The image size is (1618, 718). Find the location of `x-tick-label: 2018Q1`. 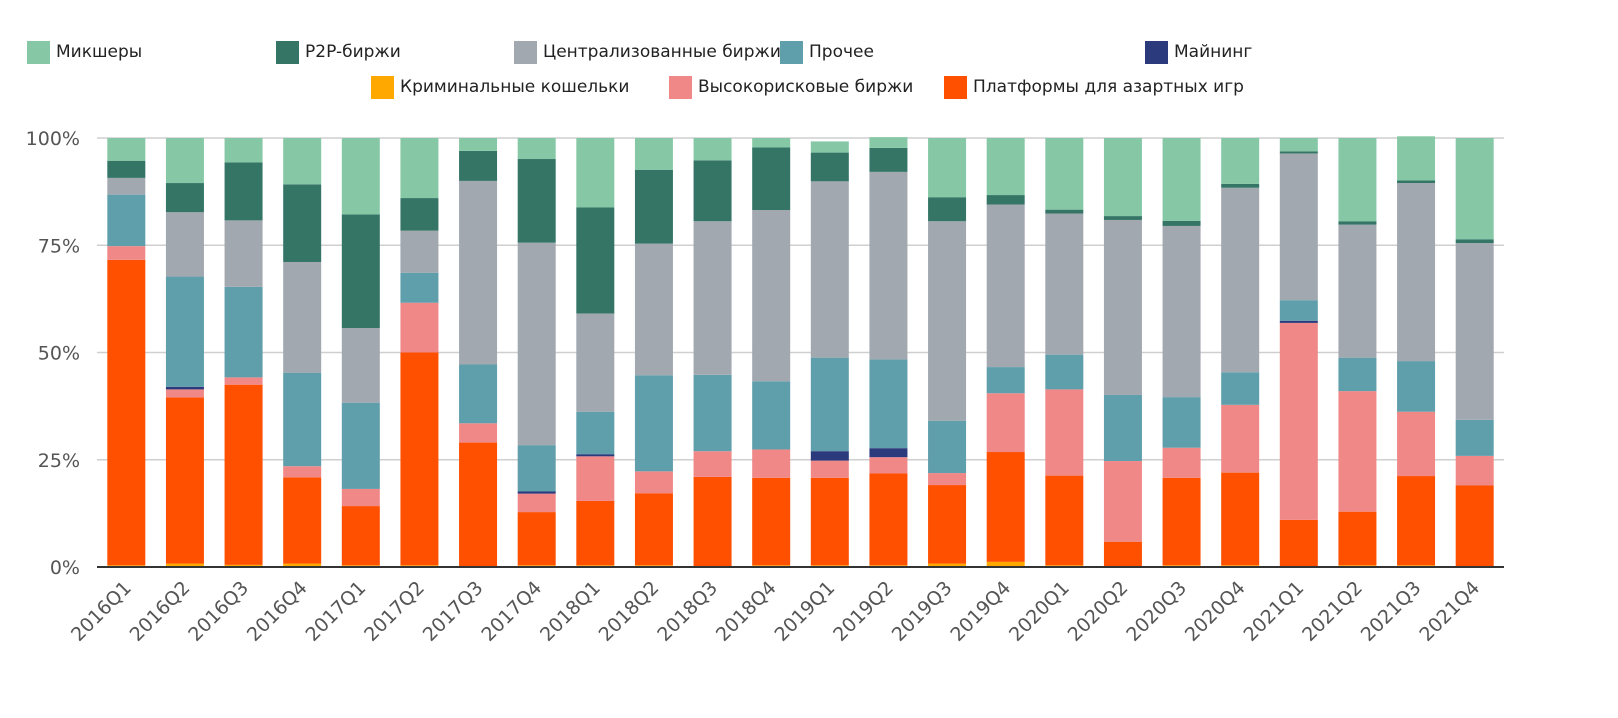

x-tick-label: 2018Q1 is located at coordinates (570, 611).